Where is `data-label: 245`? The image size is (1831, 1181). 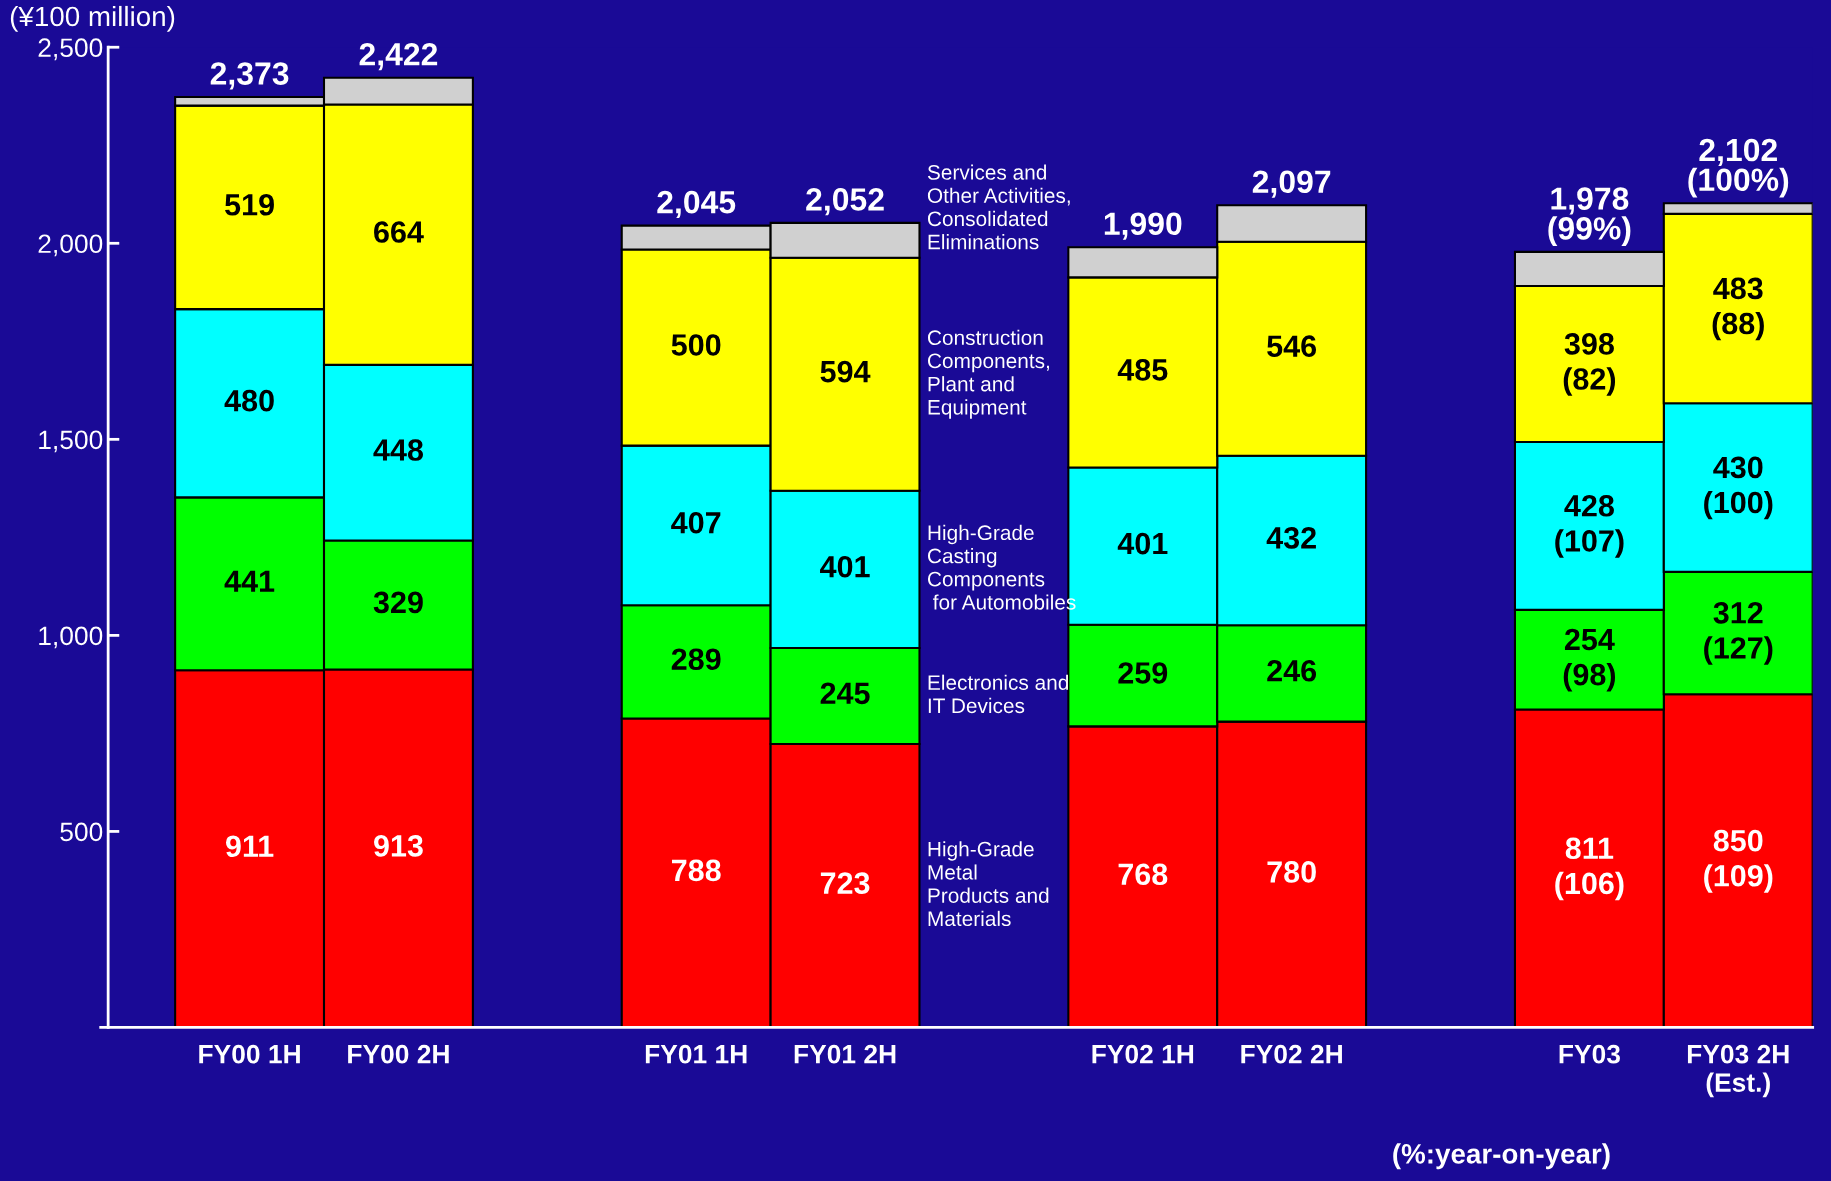 data-label: 245 is located at coordinates (845, 693).